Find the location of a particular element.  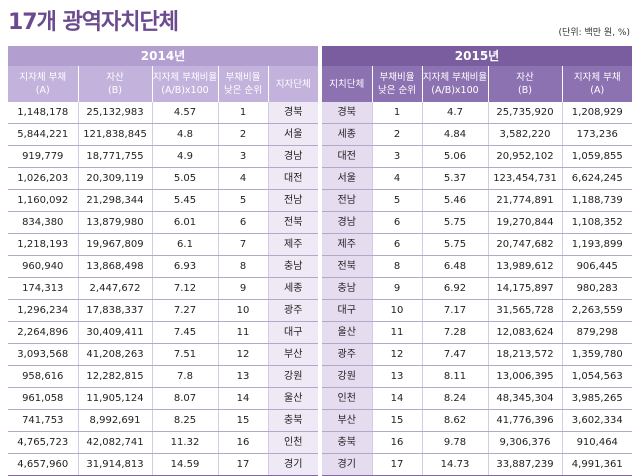

region-cell: 경북 is located at coordinates (293, 113).